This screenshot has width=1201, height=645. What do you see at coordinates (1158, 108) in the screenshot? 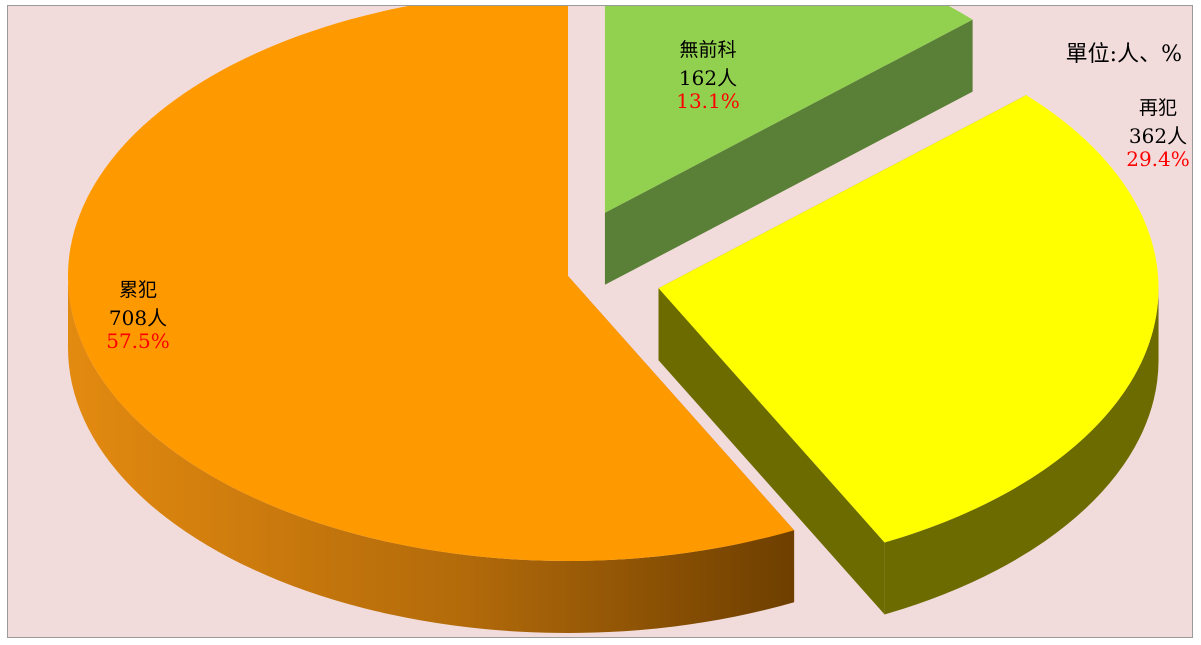
I see `slice-name-label: 再犯` at bounding box center [1158, 108].